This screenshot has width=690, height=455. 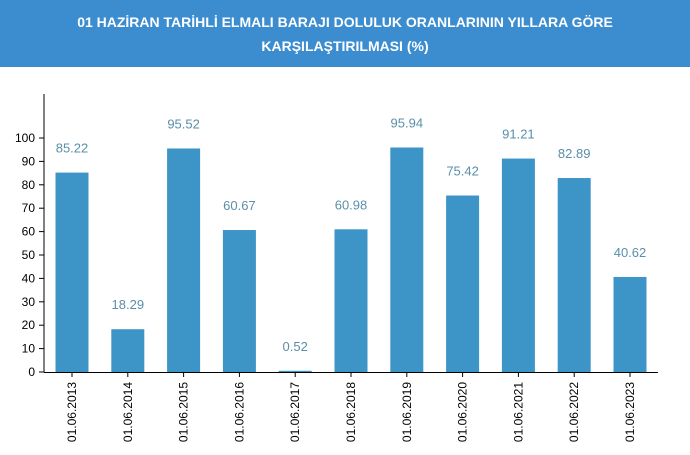 I want to click on y-tick-label: 30, so click(x=29, y=302).